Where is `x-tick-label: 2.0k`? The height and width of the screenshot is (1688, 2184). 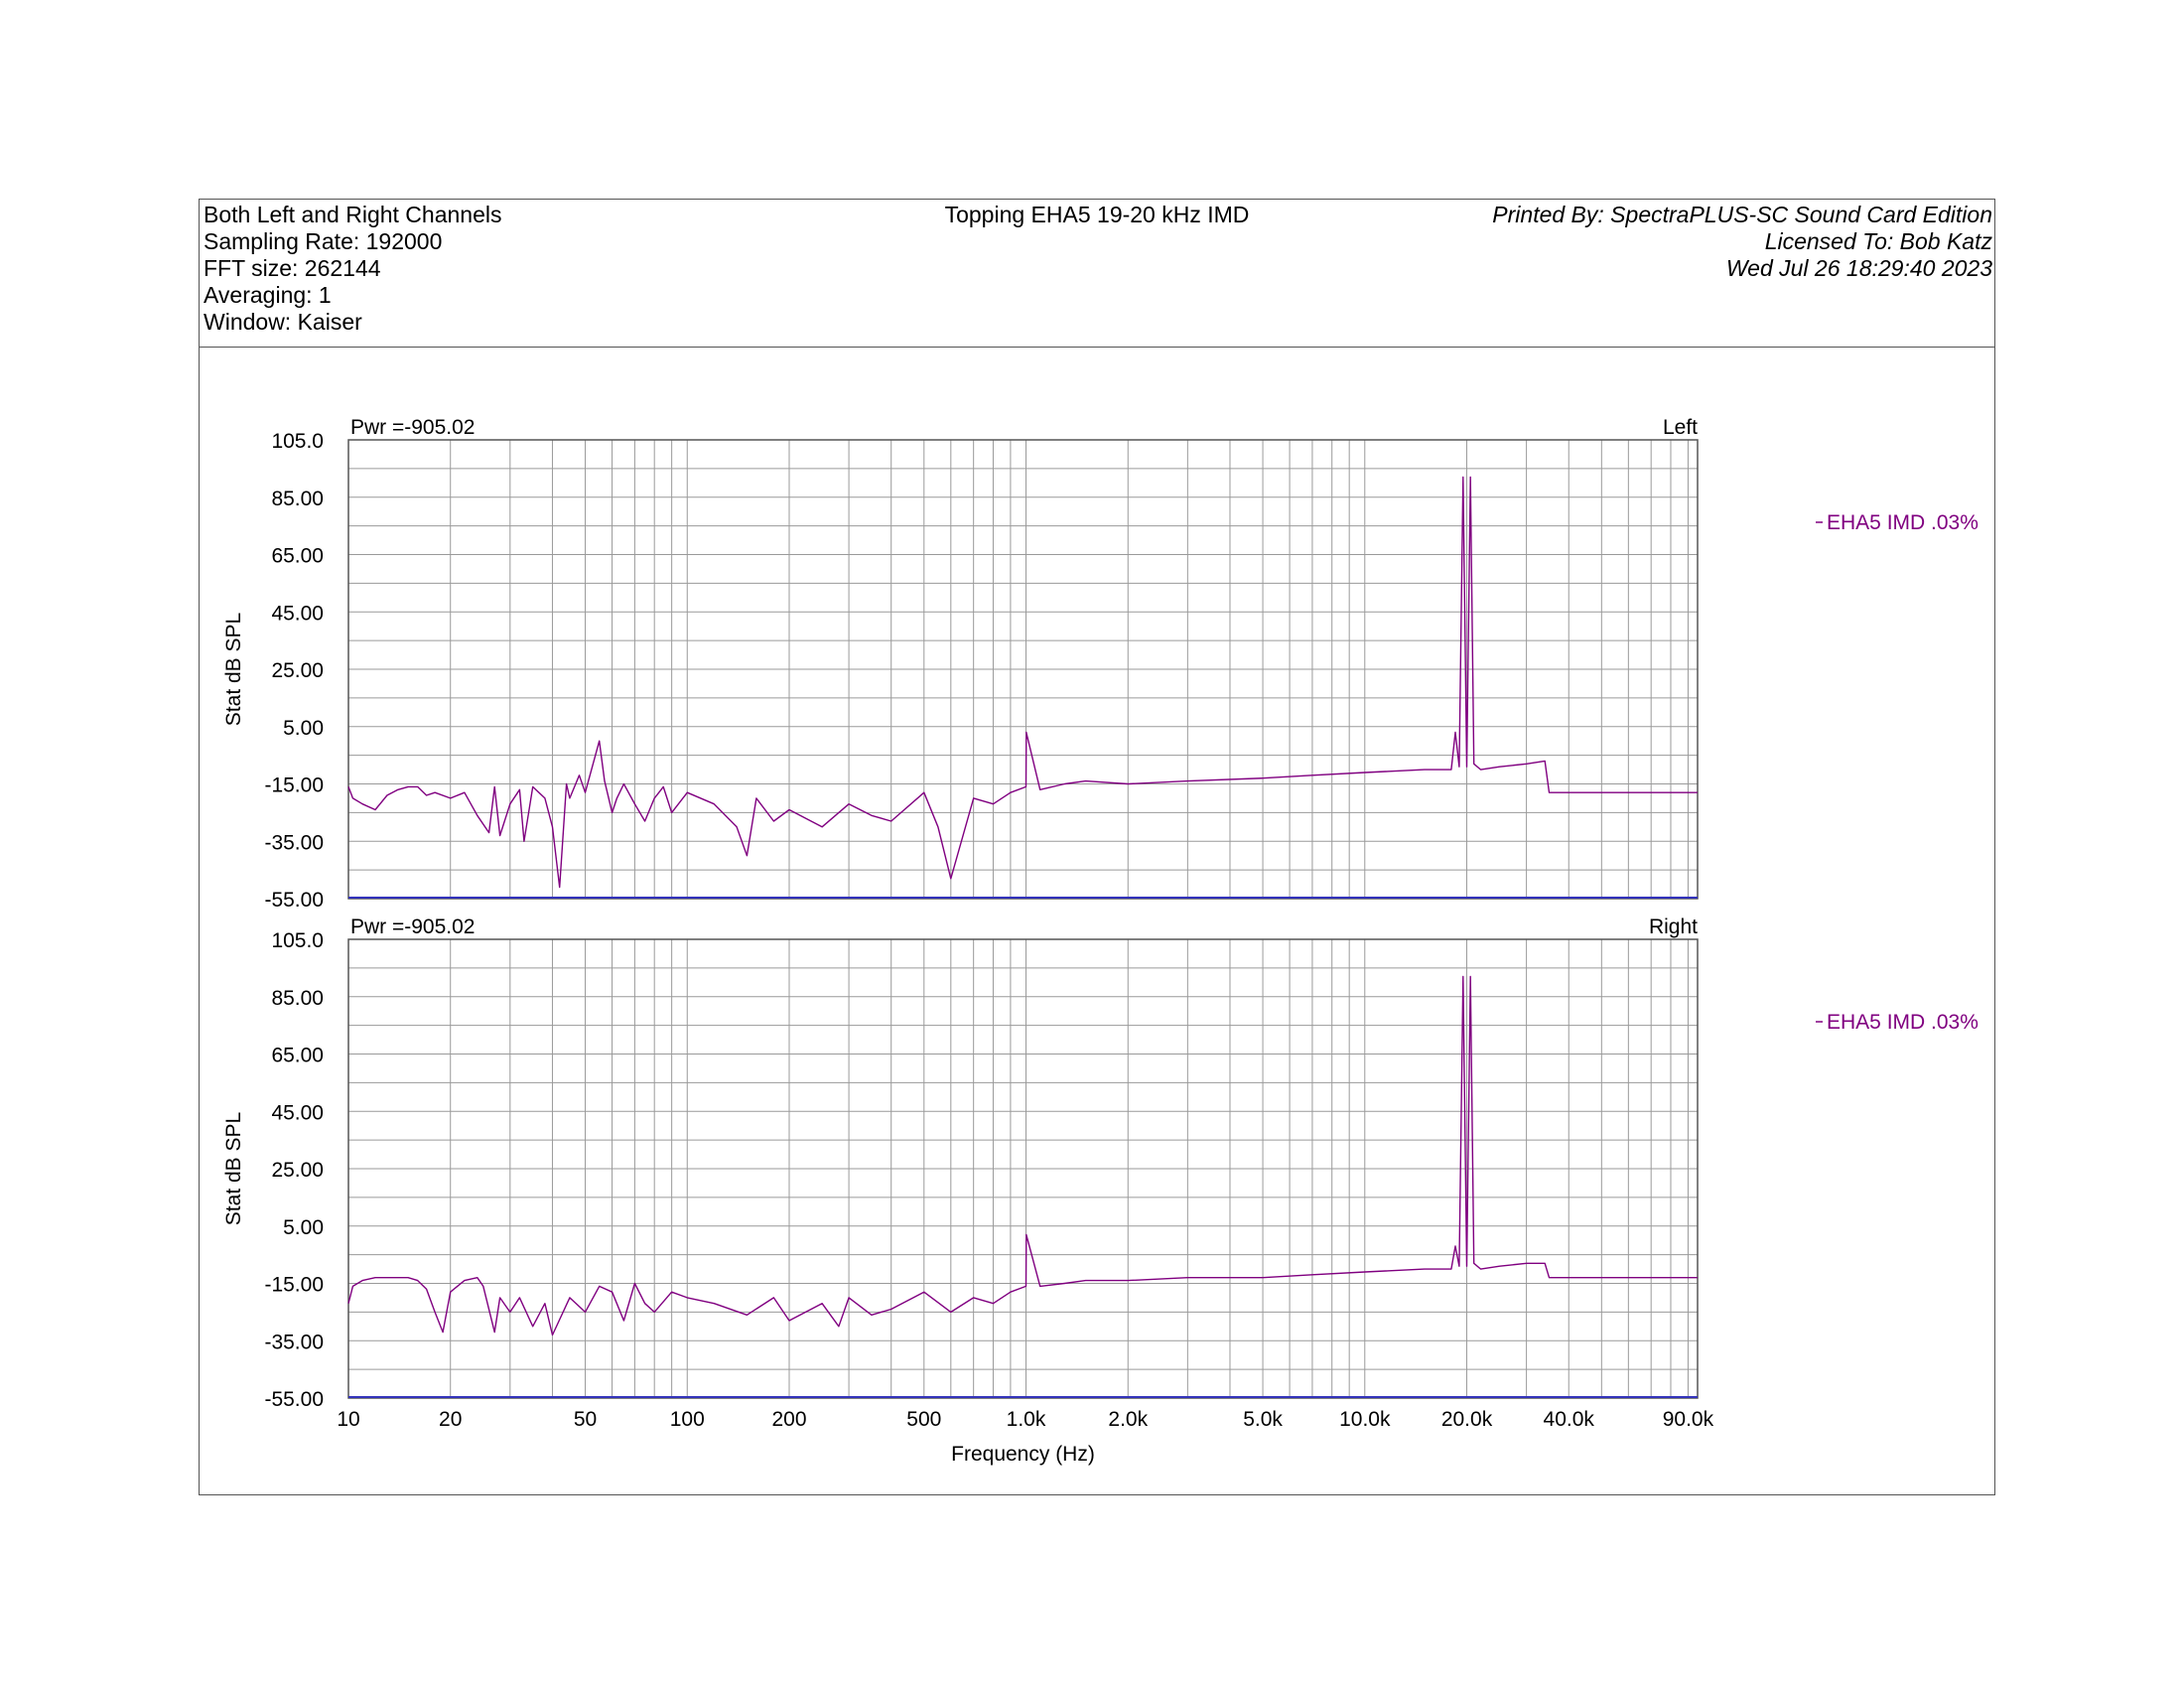 x-tick-label: 2.0k is located at coordinates (1128, 1419).